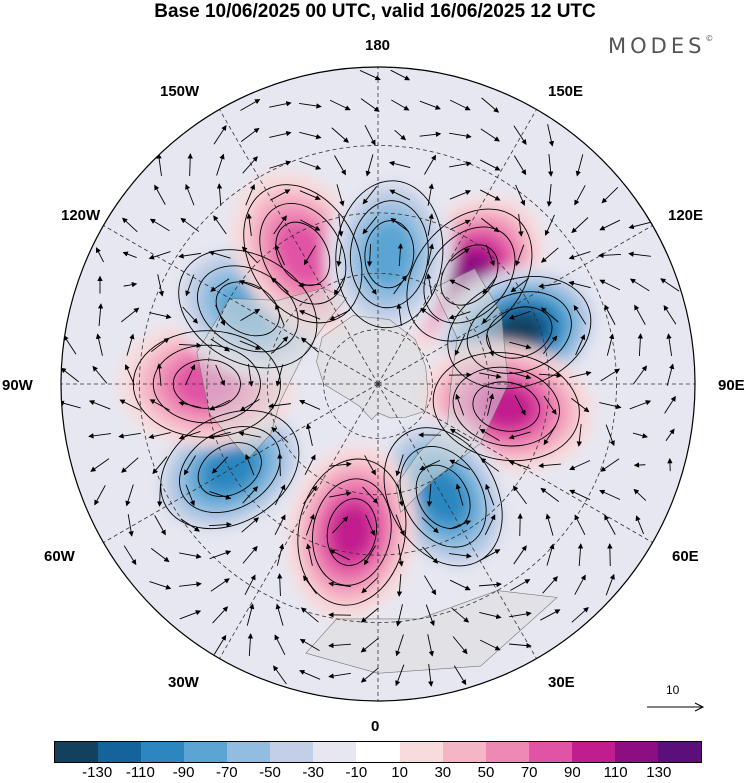 This screenshot has width=750, height=783. Describe the element at coordinates (97, 772) in the screenshot. I see `colorbar-tick-label: -130` at that location.